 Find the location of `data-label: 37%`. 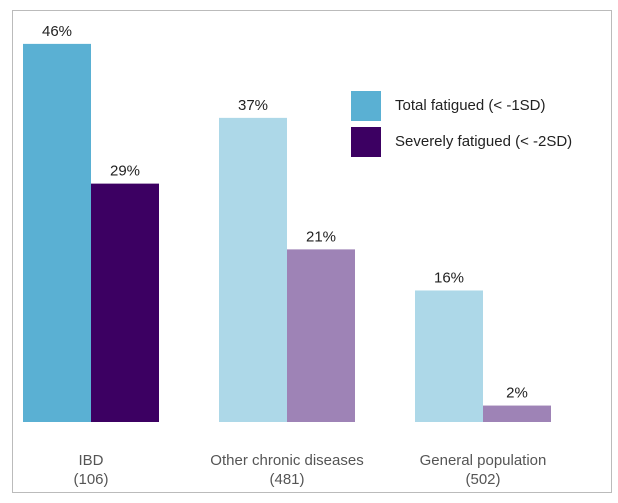

data-label: 37% is located at coordinates (253, 105).